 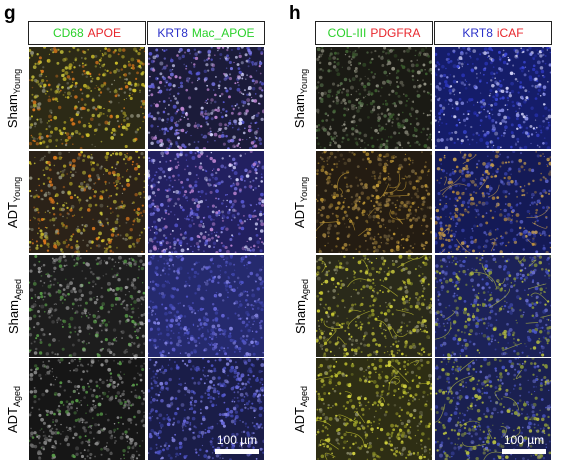 I want to click on panel-h-micrograph-r1-c2, so click(x=493, y=98).